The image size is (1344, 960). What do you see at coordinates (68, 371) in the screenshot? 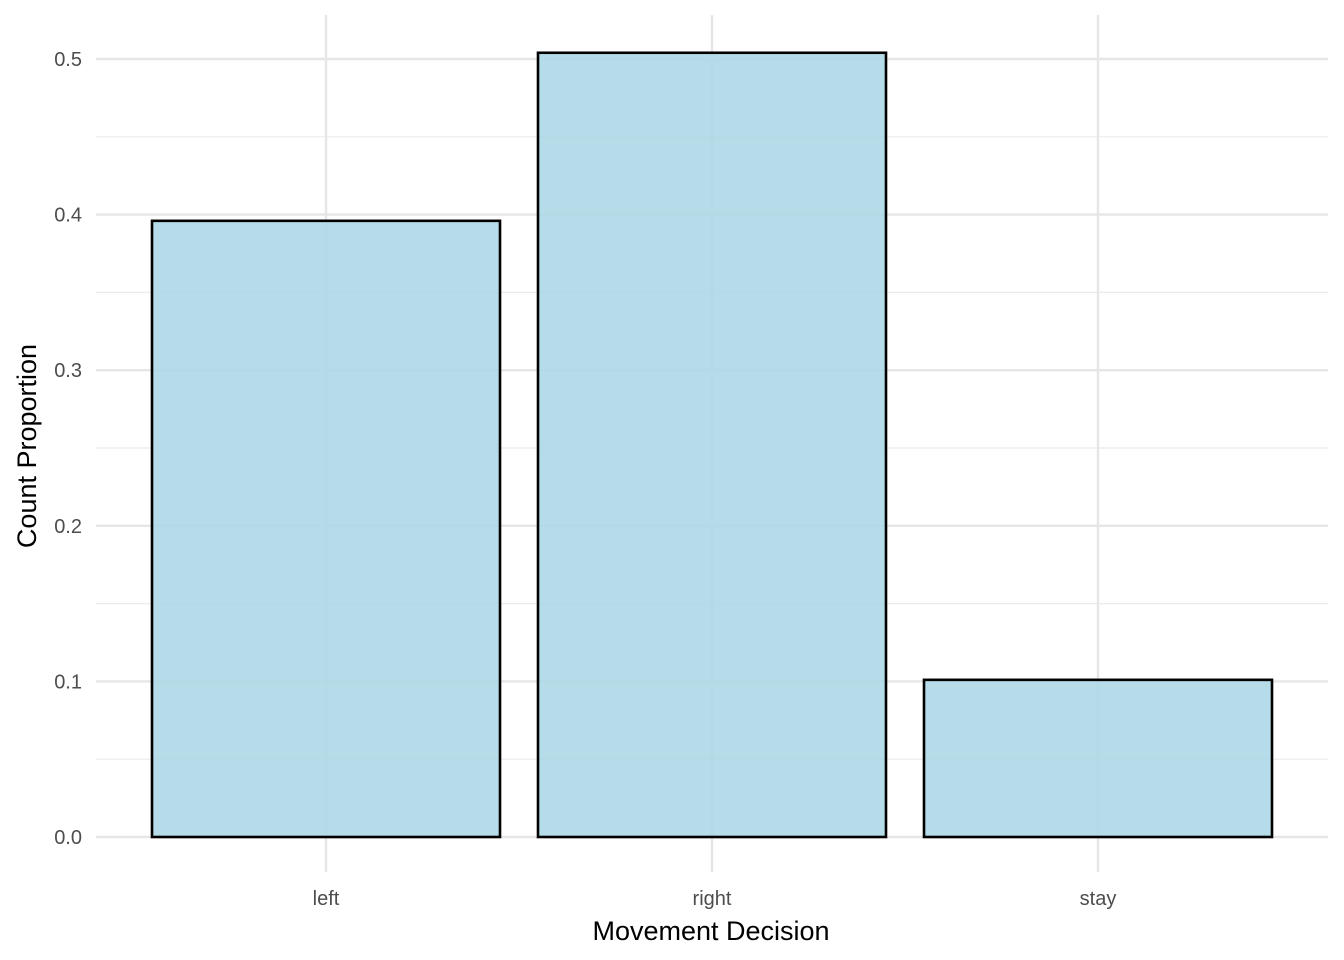
I see `y-tick-label: 0.3` at bounding box center [68, 371].